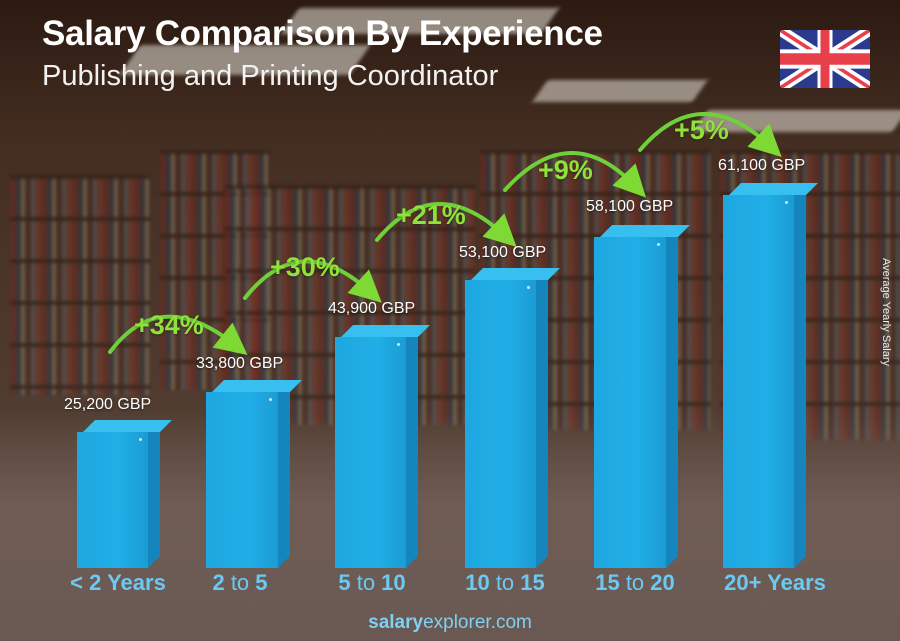  I want to click on value-label: 53,100 GBP, so click(503, 252).